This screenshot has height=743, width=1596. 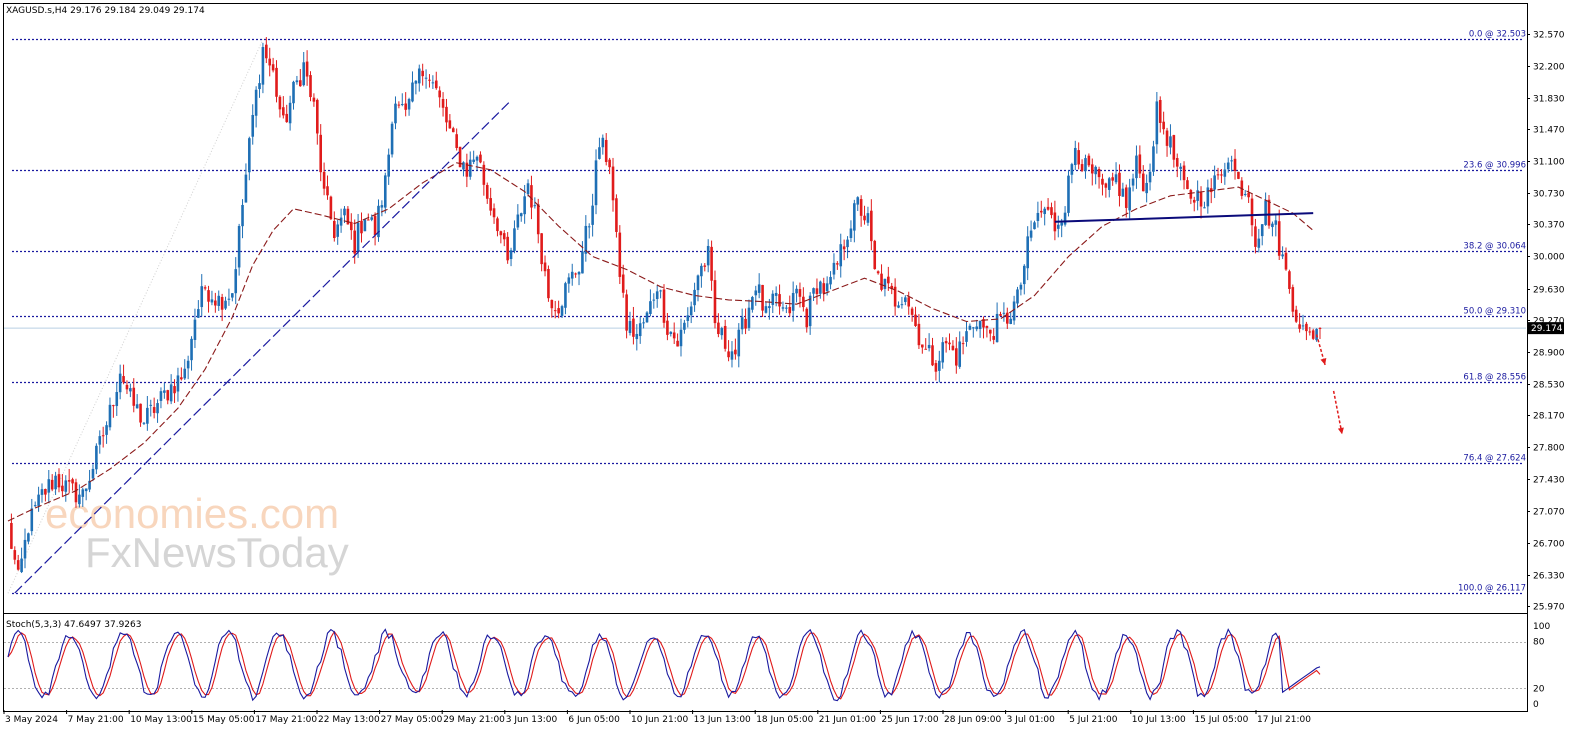 What do you see at coordinates (1494, 378) in the screenshot?
I see `fib-label: 61.8 @ 28.556` at bounding box center [1494, 378].